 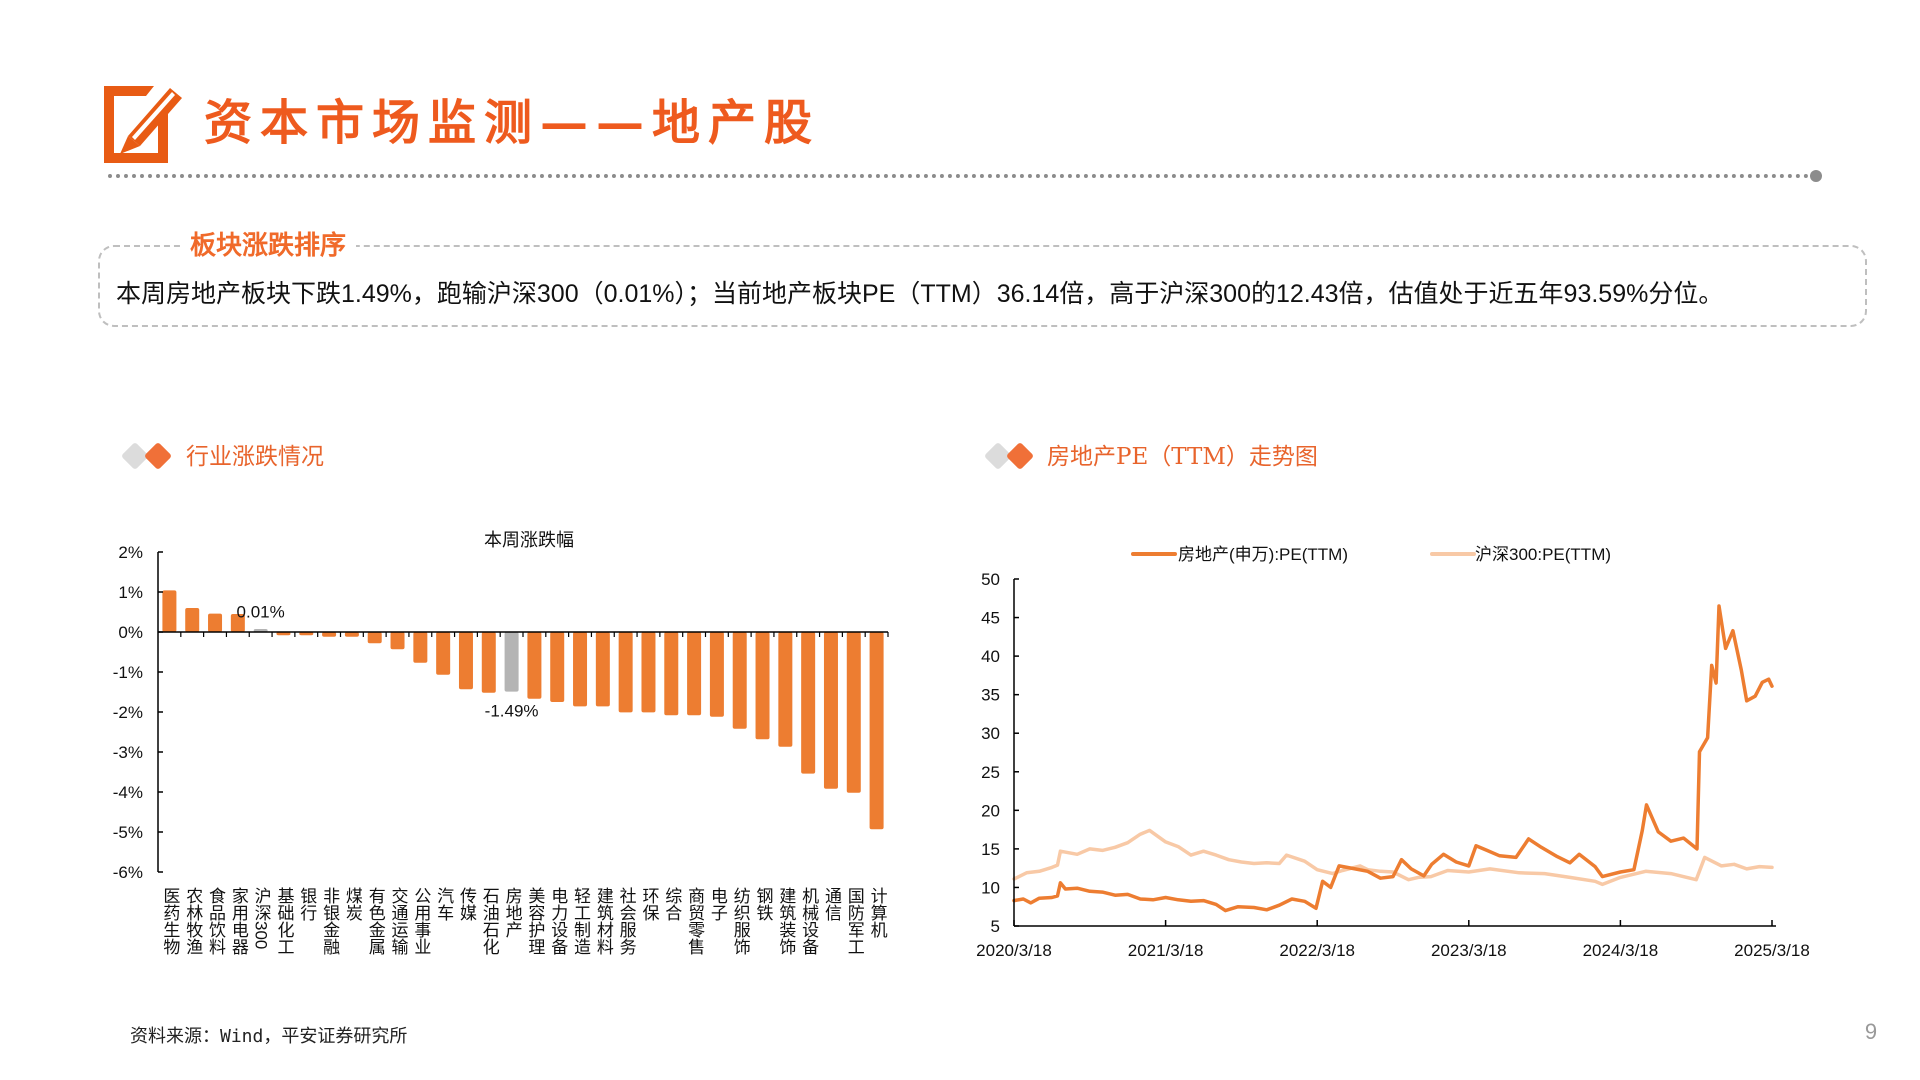 What do you see at coordinates (1543, 554) in the screenshot?
I see `legend-label: 沪深300:PE(TTM)` at bounding box center [1543, 554].